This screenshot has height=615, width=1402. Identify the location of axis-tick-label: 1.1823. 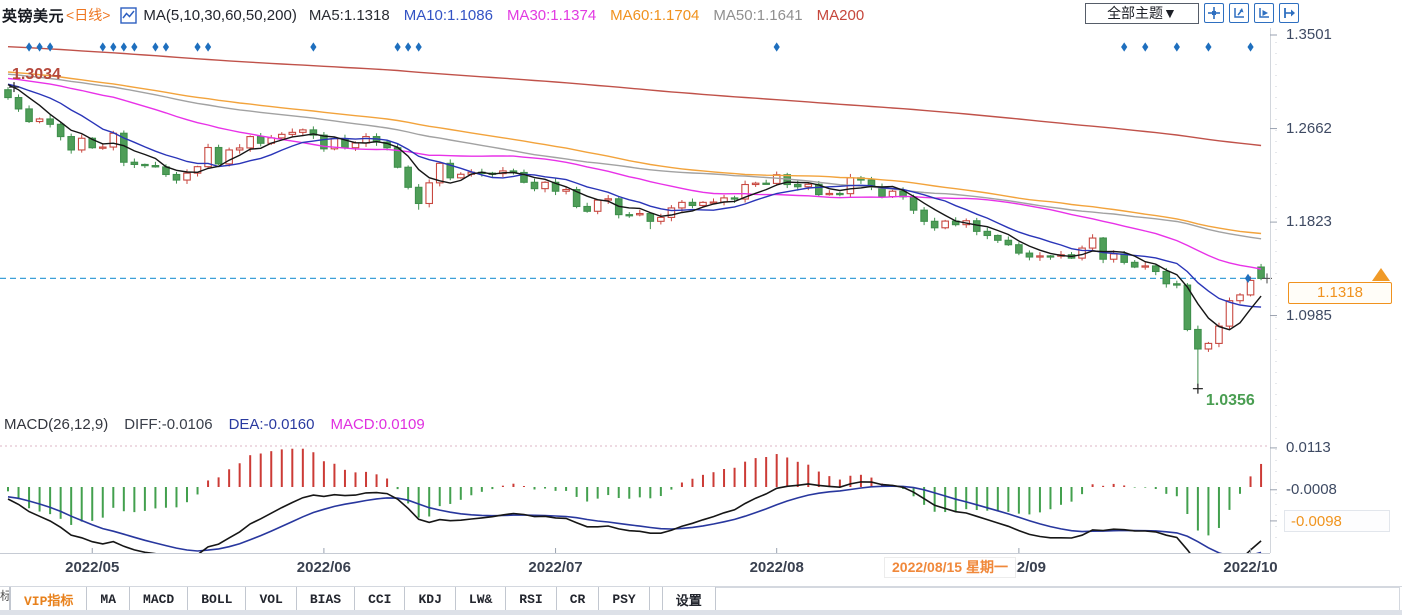
(1309, 222).